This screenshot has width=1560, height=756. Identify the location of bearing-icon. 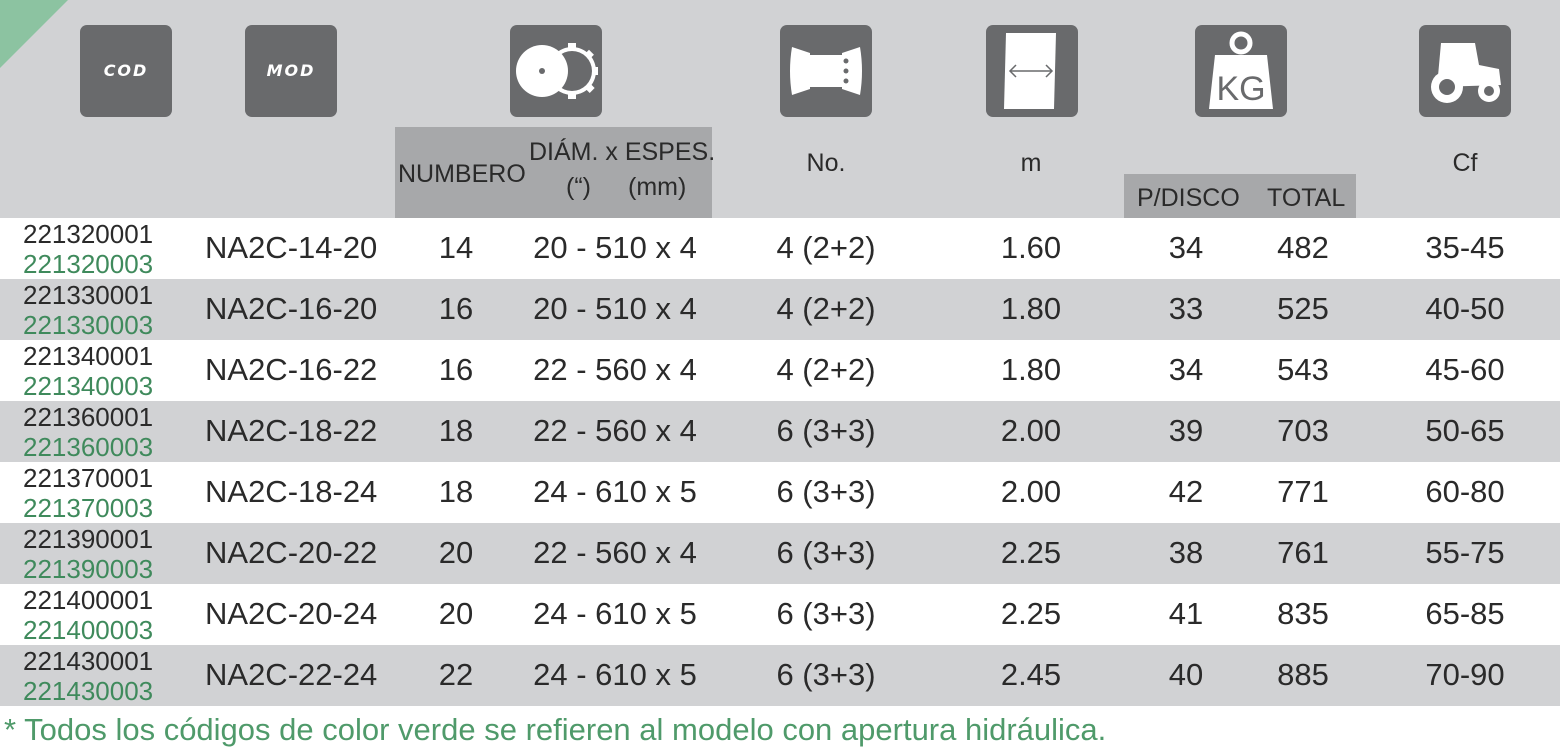
(826, 71).